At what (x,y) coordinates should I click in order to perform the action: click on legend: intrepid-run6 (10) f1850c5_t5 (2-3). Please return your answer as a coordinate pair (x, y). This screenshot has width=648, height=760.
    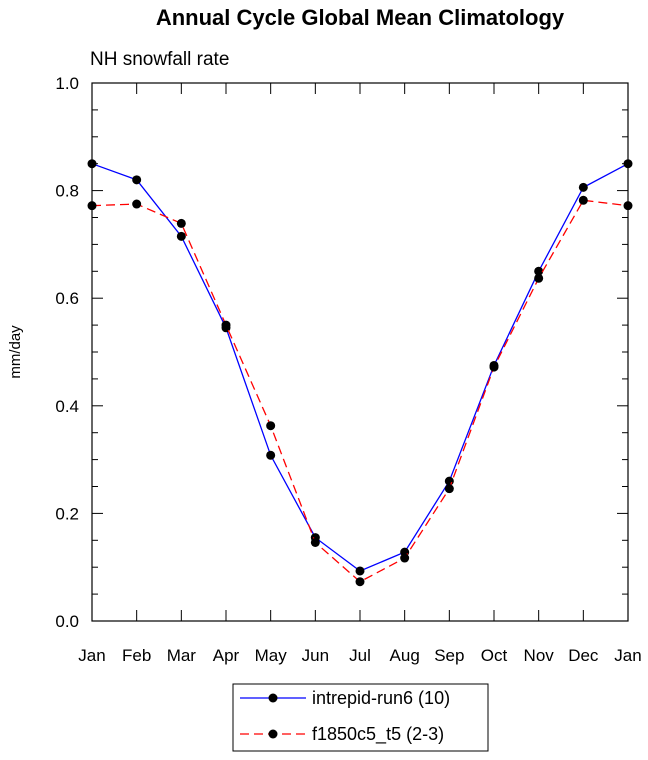
    Looking at the image, I should click on (360, 717).